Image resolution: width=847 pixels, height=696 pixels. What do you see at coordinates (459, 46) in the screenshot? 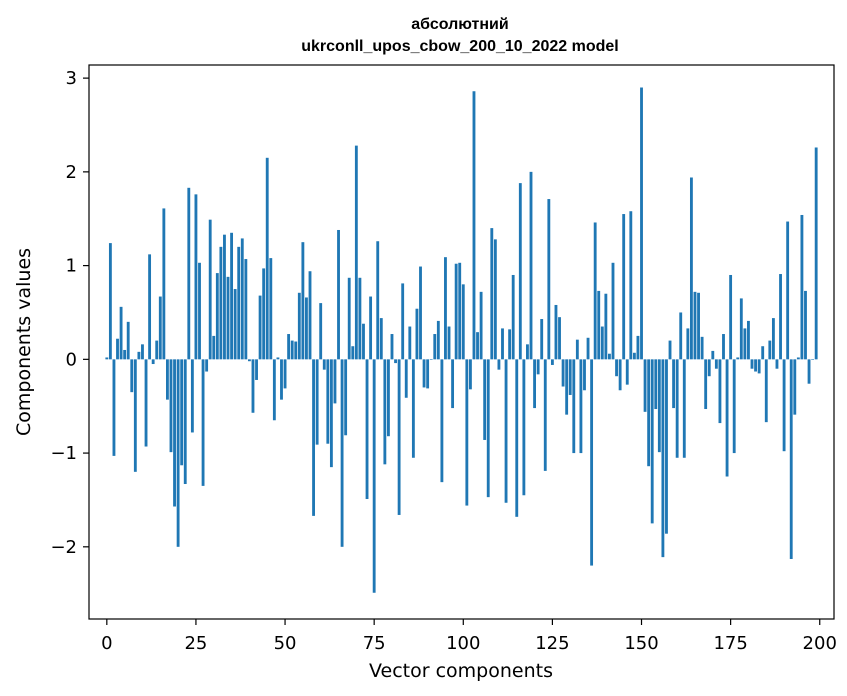
I see `chart-title-line2: ukrconll_upos_cbow_200_10_2022 model` at bounding box center [459, 46].